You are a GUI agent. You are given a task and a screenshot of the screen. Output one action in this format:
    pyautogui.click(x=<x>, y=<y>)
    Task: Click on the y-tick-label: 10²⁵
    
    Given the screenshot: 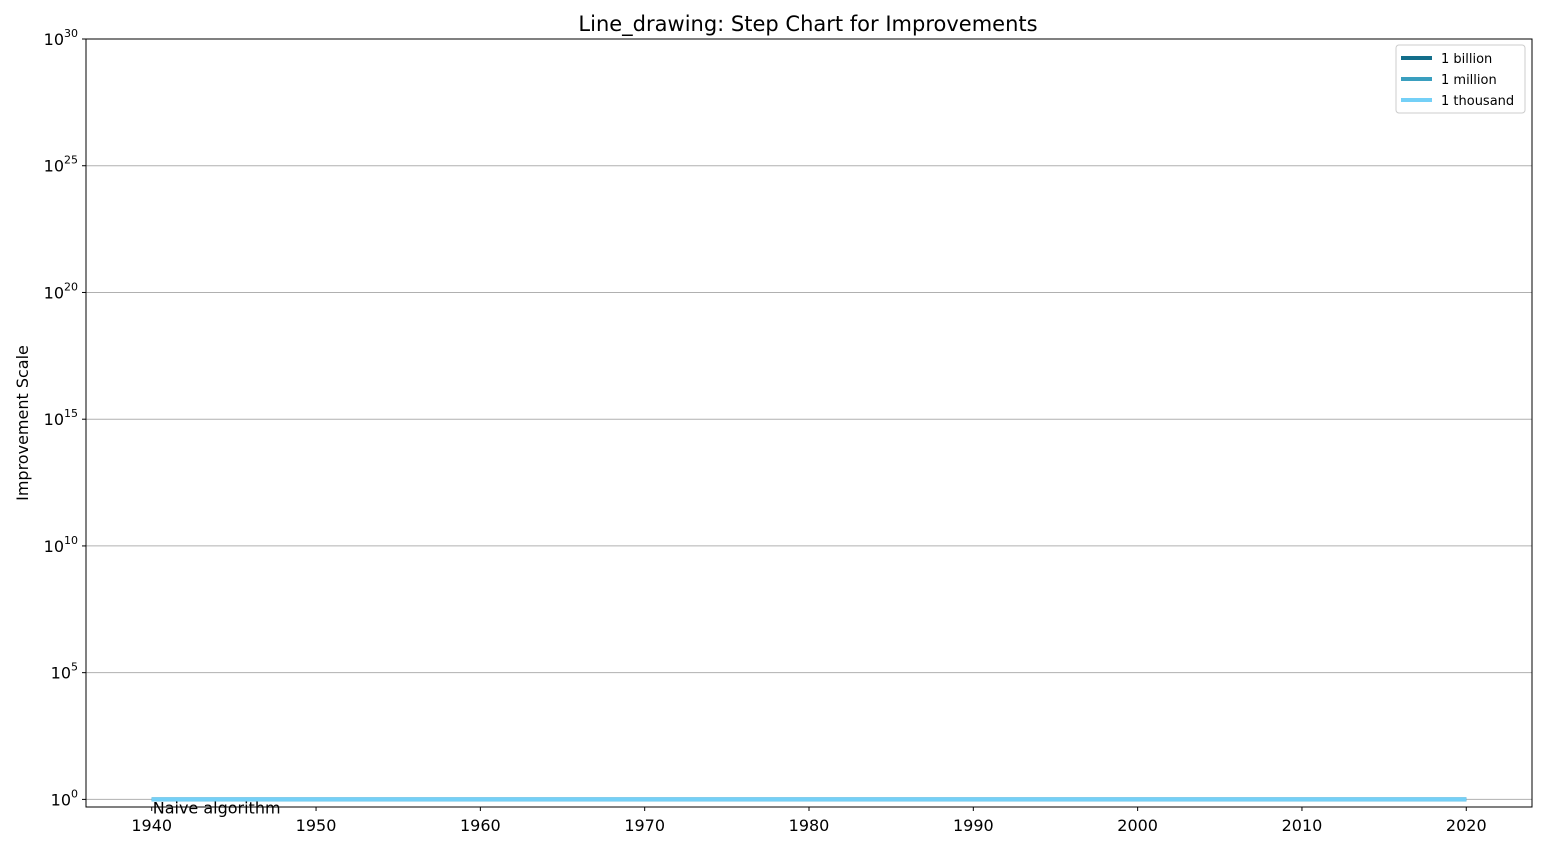 What is the action you would take?
    pyautogui.click(x=61, y=165)
    